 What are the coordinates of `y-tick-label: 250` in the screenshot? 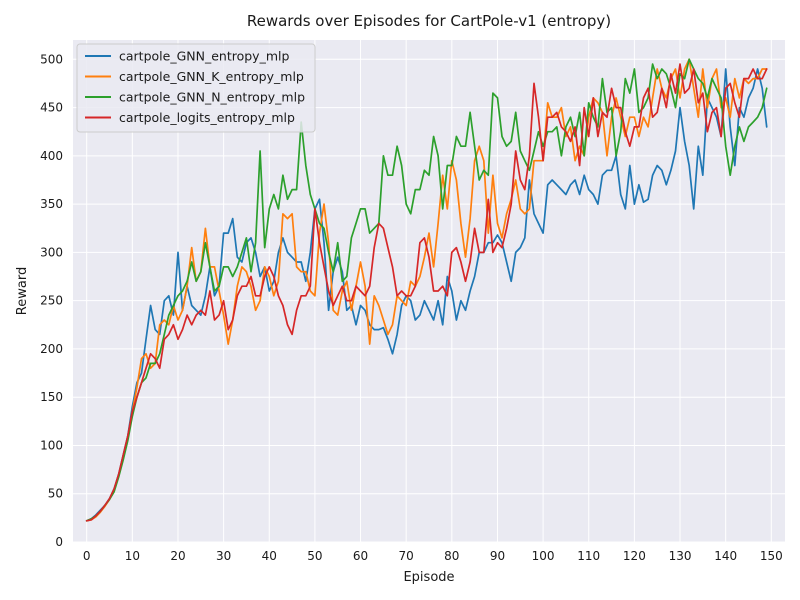 It's located at (51, 301).